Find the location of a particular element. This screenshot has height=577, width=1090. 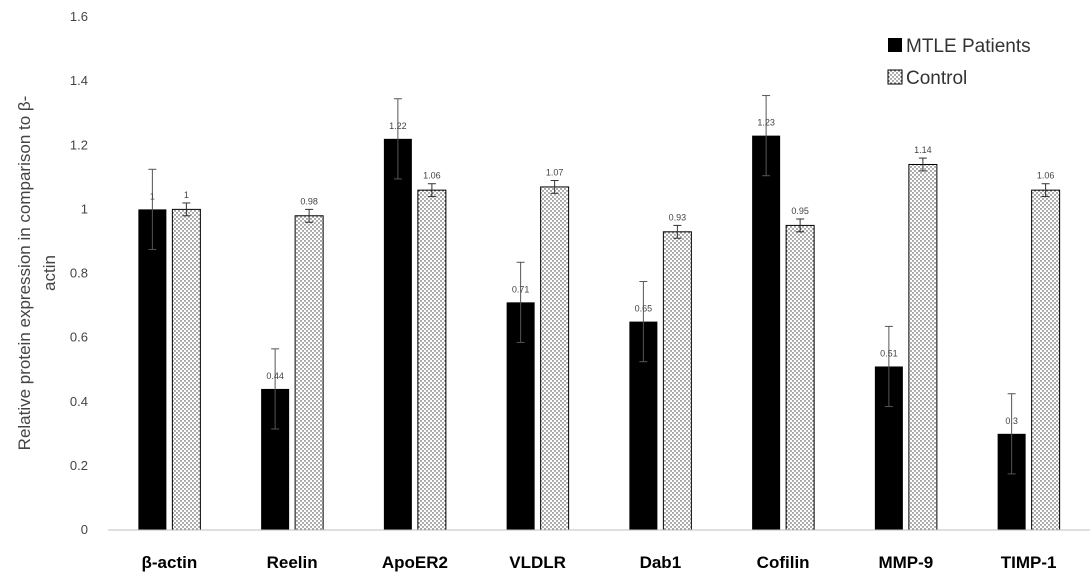

data-label-control-cofilin: 0.95 is located at coordinates (800, 211).